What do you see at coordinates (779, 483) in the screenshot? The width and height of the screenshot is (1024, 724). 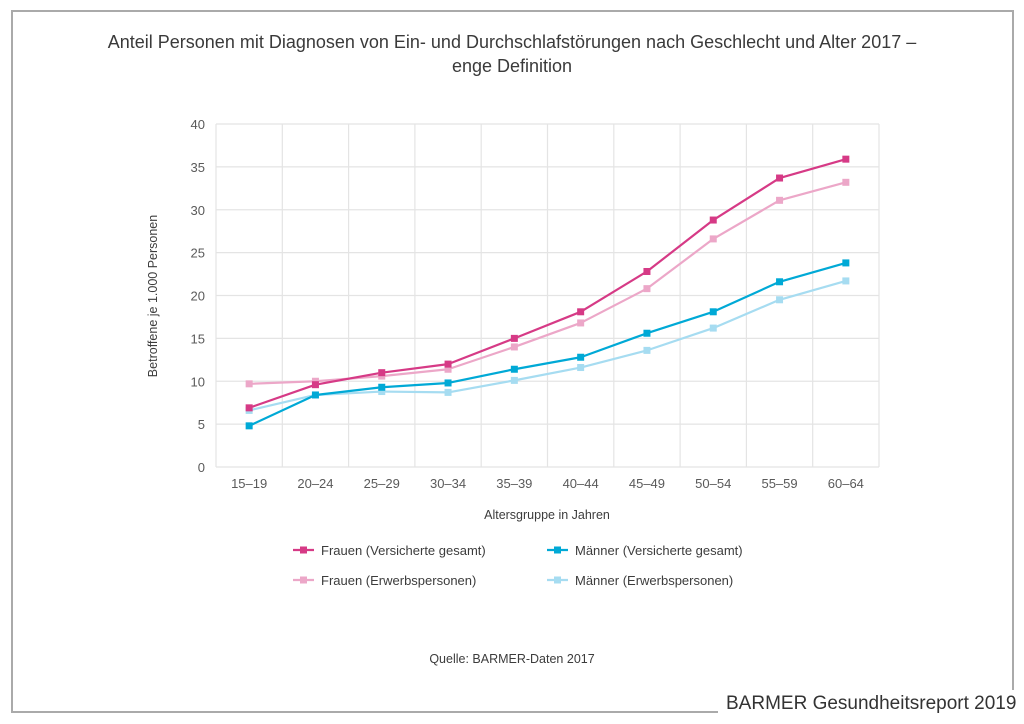 I see `x-tick-label: 55–59` at bounding box center [779, 483].